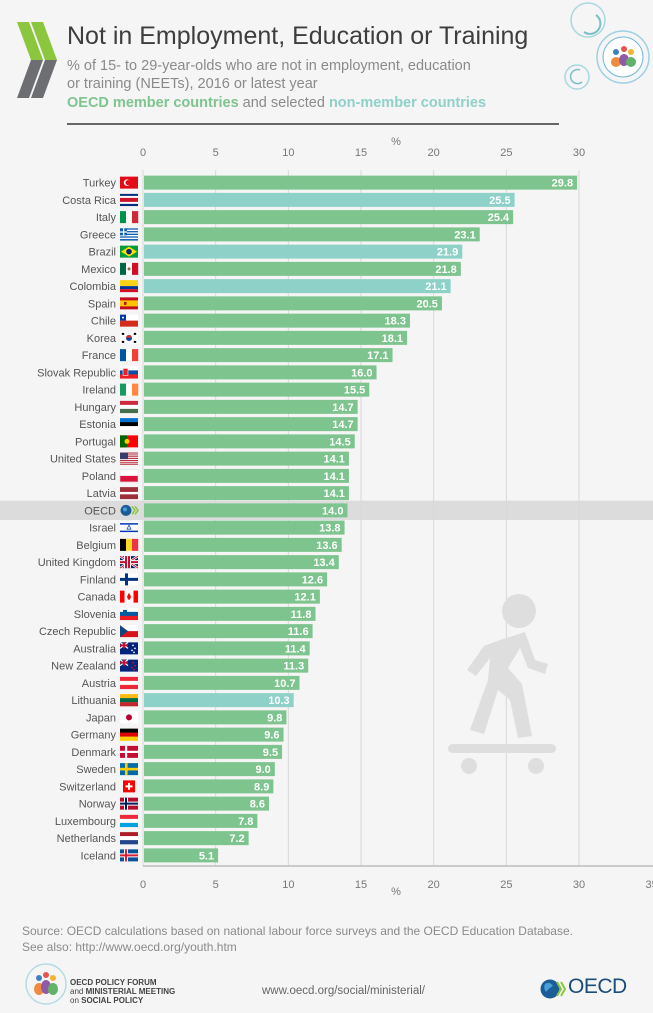  What do you see at coordinates (249, 441) in the screenshot?
I see `bar-portugal` at bounding box center [249, 441].